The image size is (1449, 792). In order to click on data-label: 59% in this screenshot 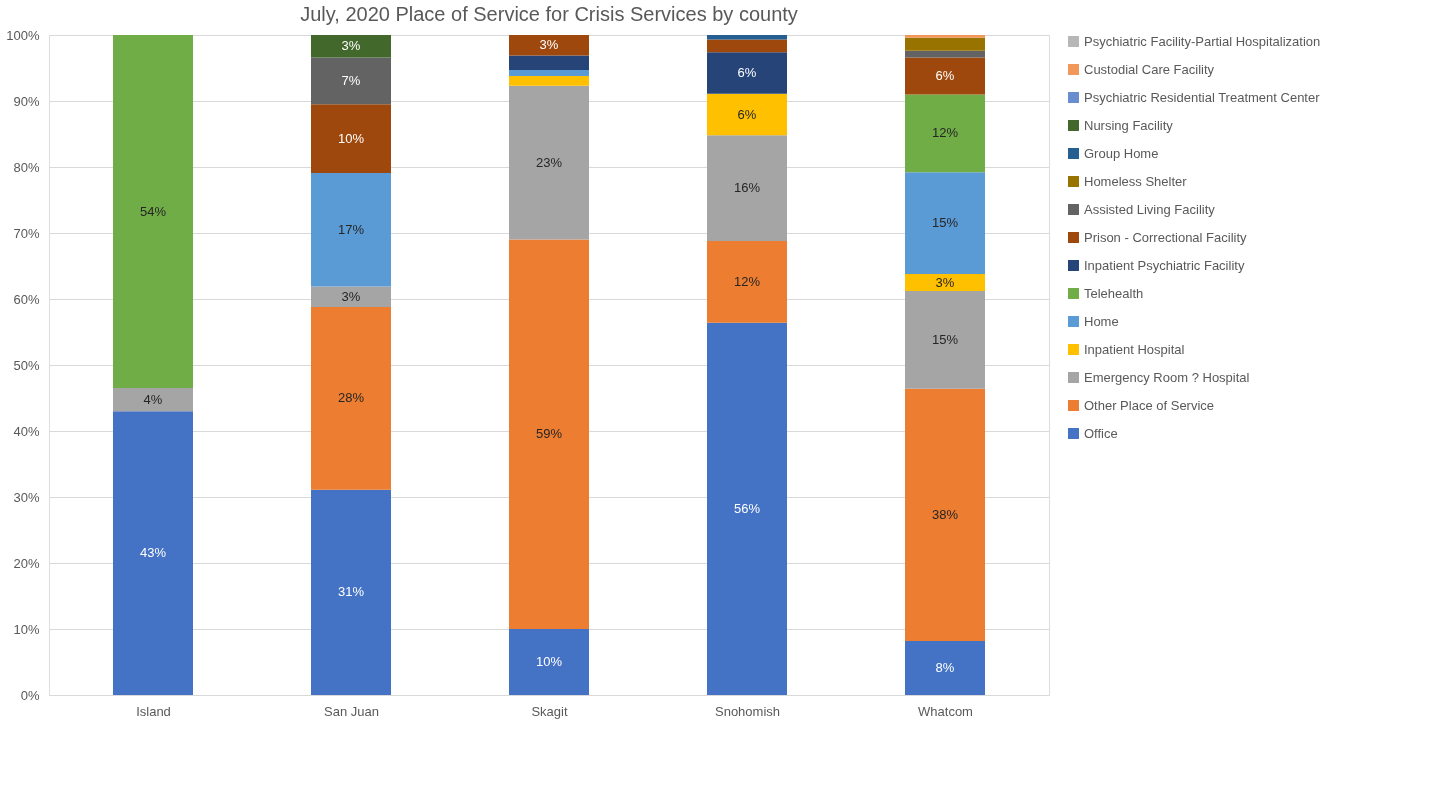, I will do `click(549, 434)`.